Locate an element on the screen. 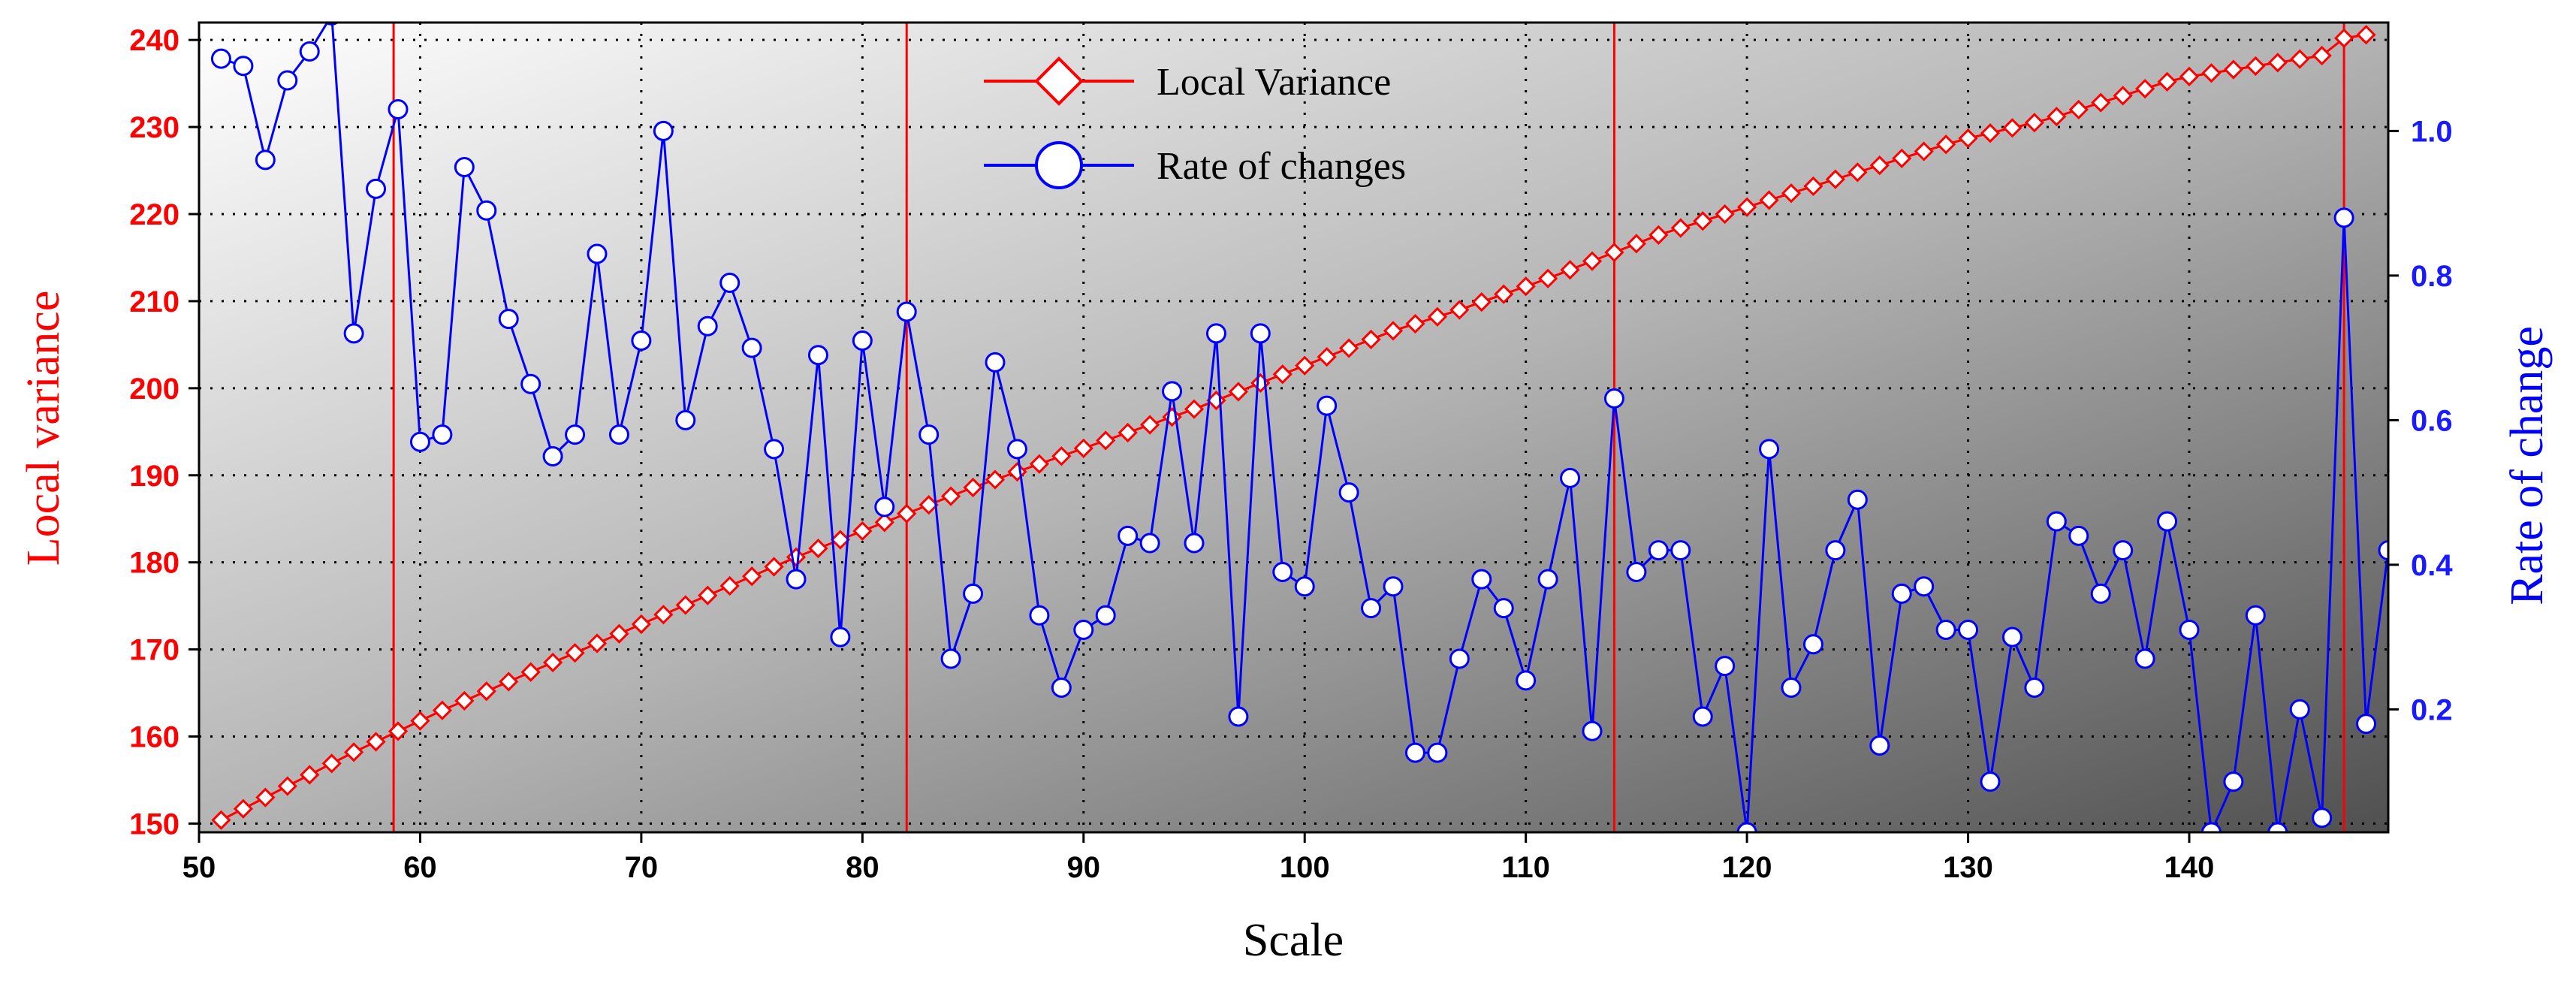  left-y-axis-label: Local variance is located at coordinates (43, 429).